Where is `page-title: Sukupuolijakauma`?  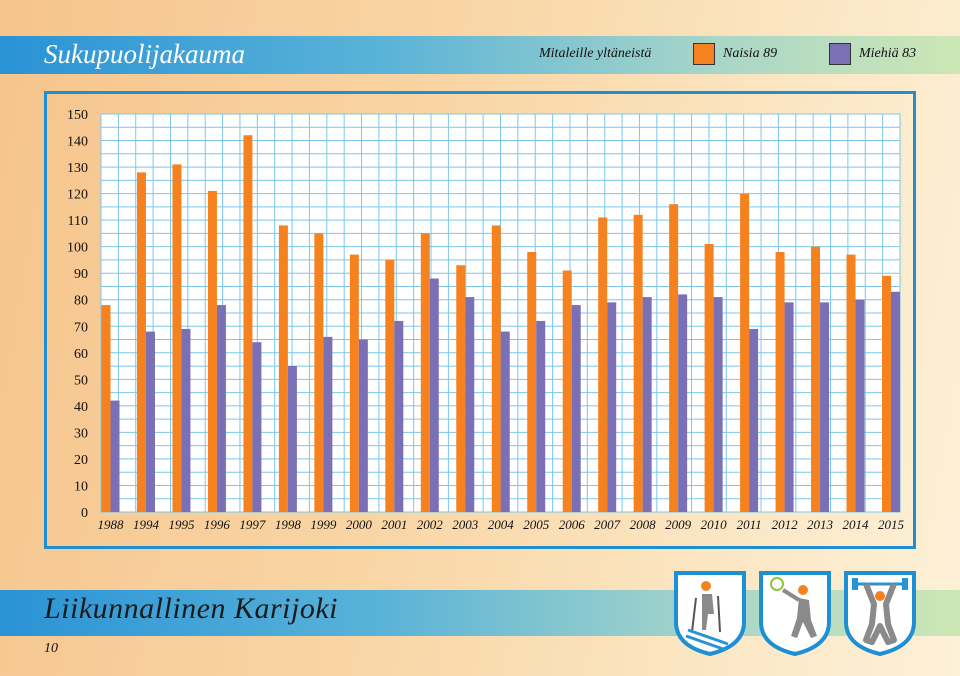
page-title: Sukupuolijakauma is located at coordinates (144, 54).